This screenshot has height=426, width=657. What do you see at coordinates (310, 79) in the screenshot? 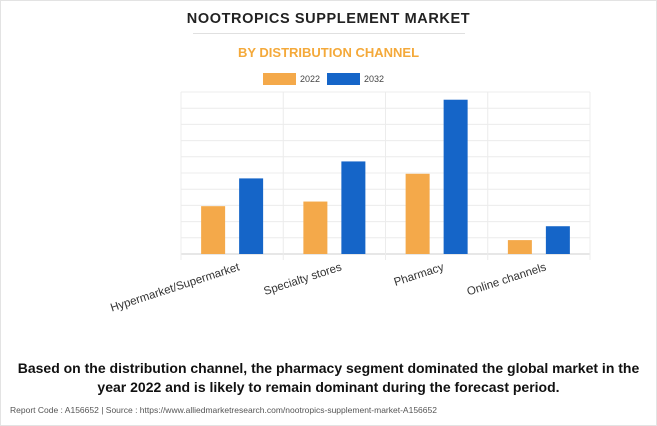
I see `legend-label-2022: 2022` at bounding box center [310, 79].